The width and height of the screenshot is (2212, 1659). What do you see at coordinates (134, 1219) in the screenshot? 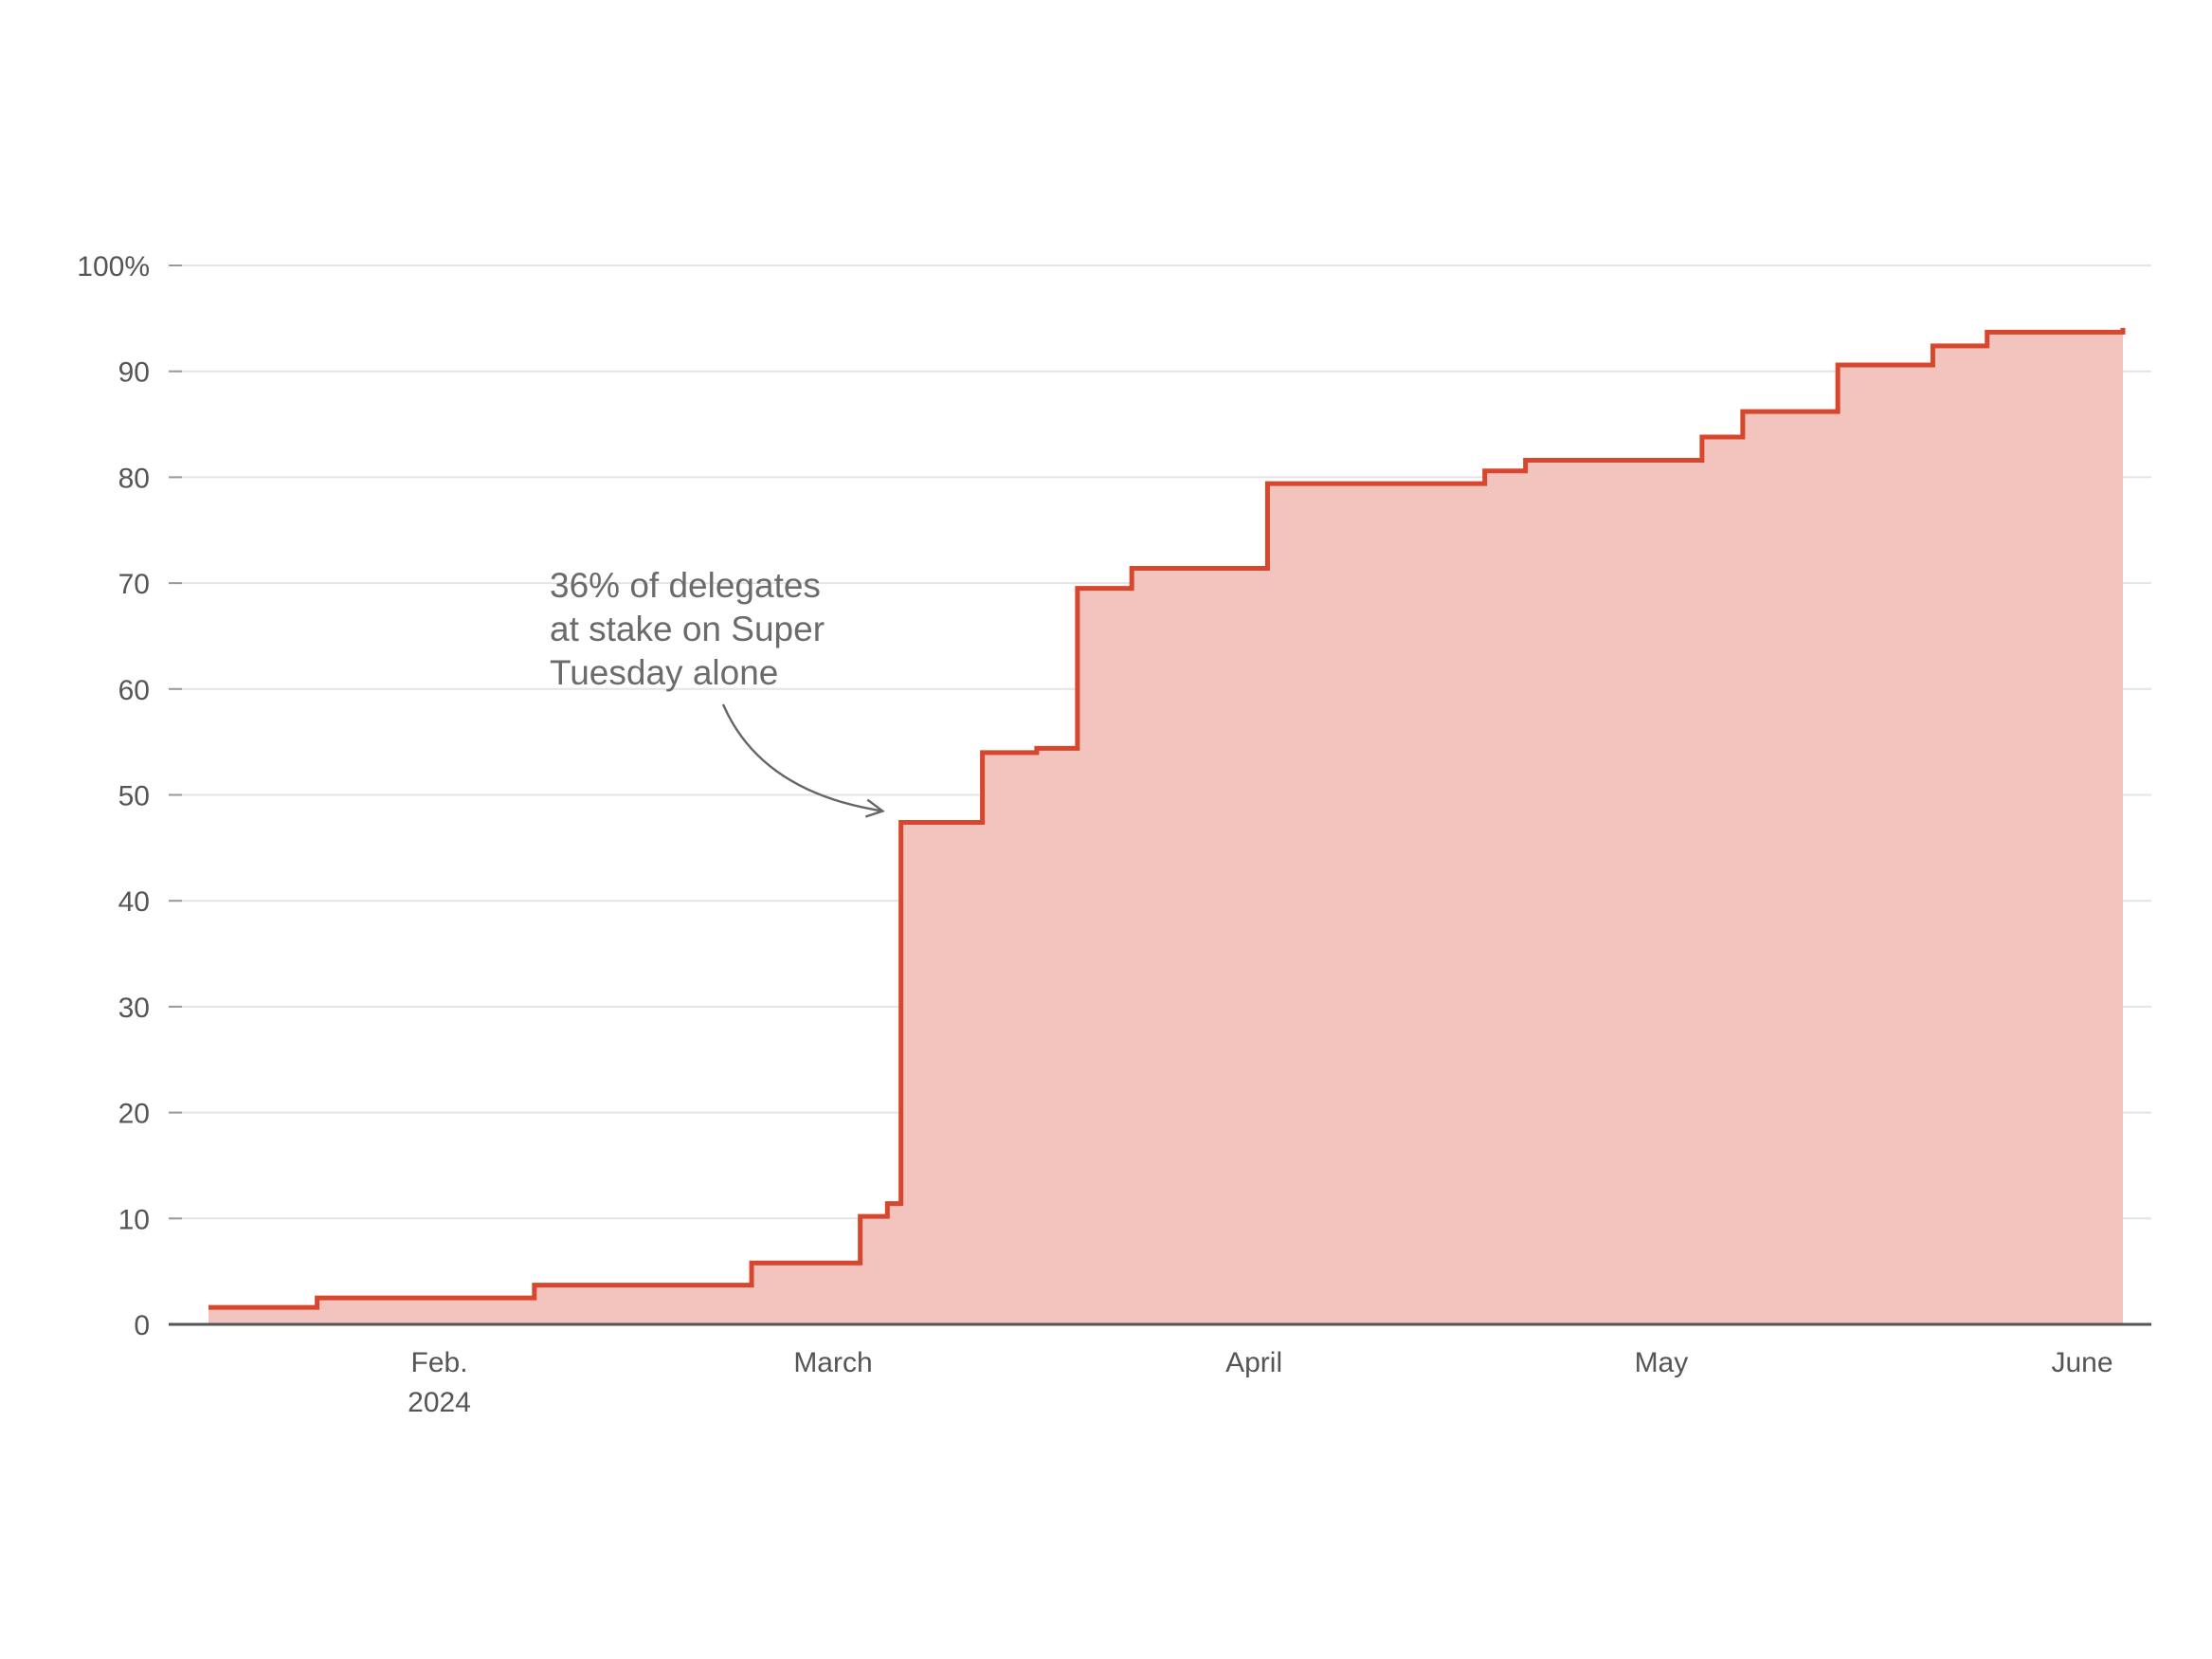
I see `y-tick-label: 10` at bounding box center [134, 1219].